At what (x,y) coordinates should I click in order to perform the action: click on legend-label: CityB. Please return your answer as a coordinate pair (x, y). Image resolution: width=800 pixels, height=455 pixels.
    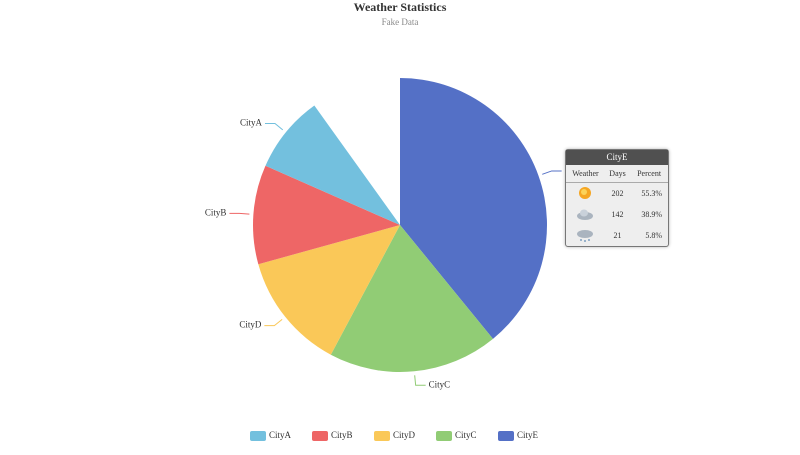
    Looking at the image, I should click on (342, 435).